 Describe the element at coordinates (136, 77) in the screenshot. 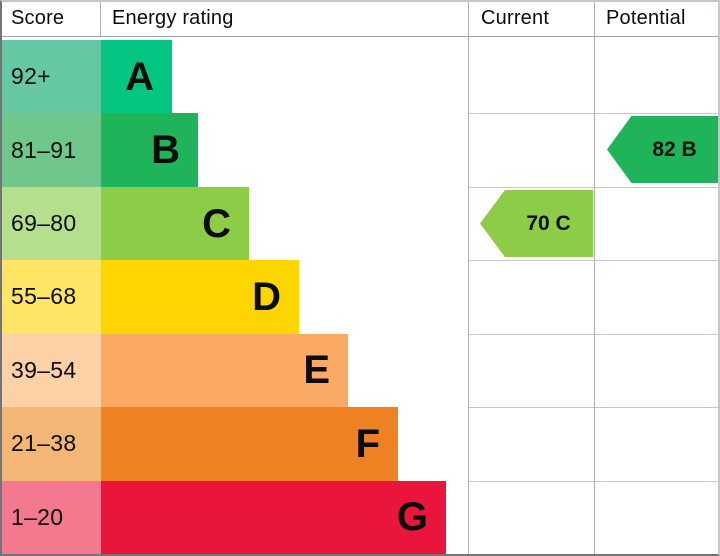

I see `rating-bar-a: A` at that location.